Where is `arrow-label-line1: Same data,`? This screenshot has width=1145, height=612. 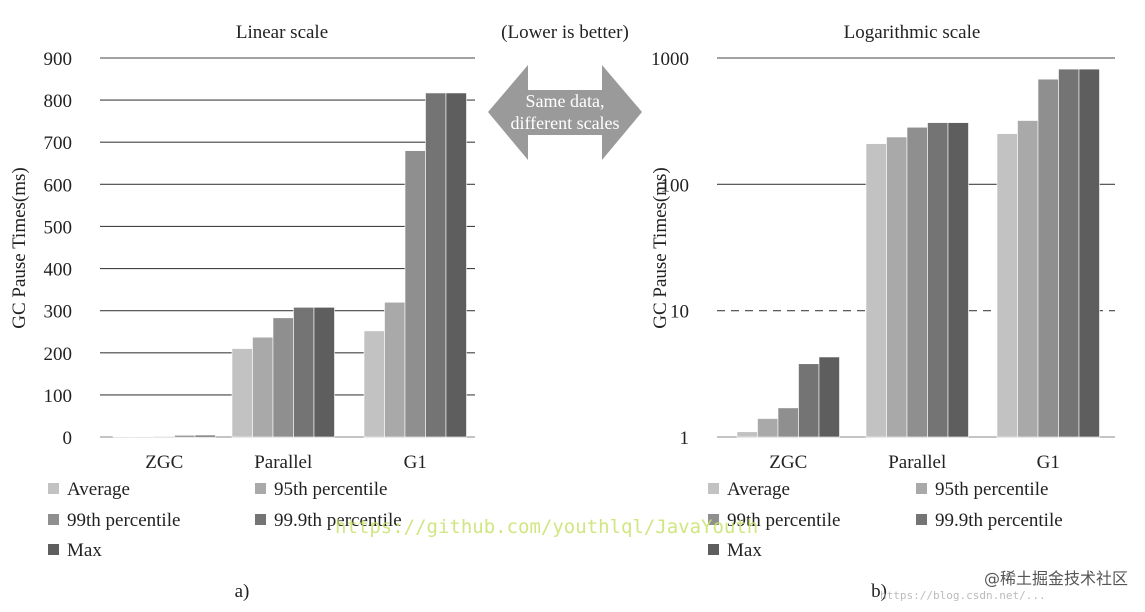
arrow-label-line1: Same data, is located at coordinates (565, 101).